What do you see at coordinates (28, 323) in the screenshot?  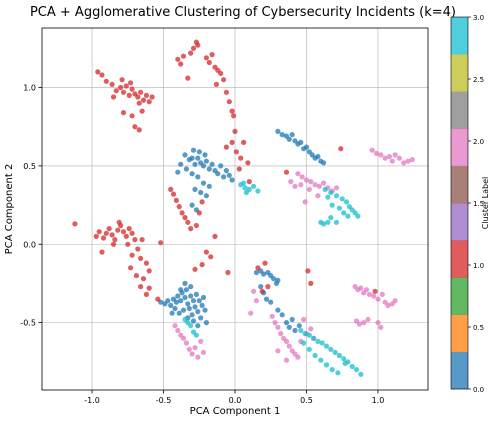 I see `y-tick-label: -0.5` at bounding box center [28, 323].